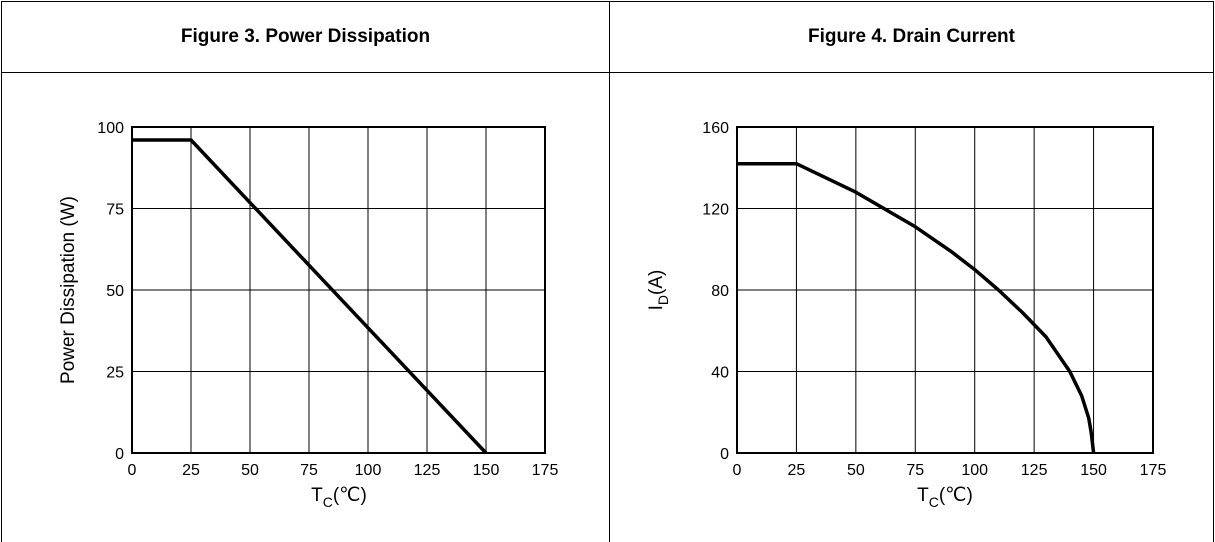 The height and width of the screenshot is (542, 1215). What do you see at coordinates (658, 290) in the screenshot?
I see `y-axis-label: ID(A)` at bounding box center [658, 290].